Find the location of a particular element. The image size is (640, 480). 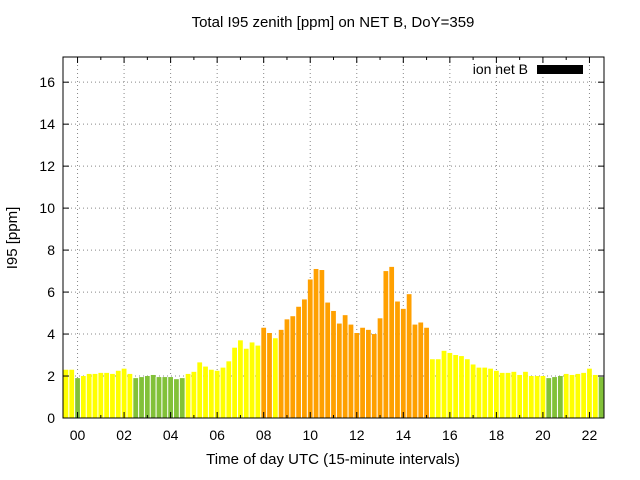

x-axis-label: Time of day UTC (15-minute intervals) is located at coordinates (333, 459).